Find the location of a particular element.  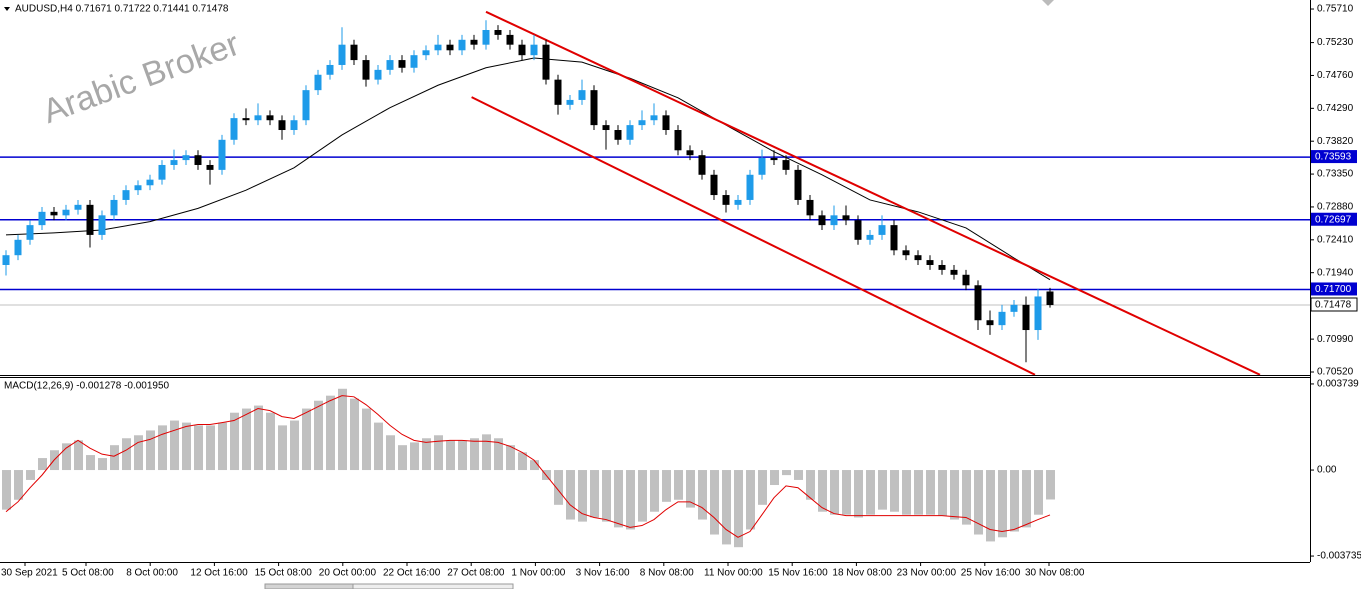

last-price-box is located at coordinates (1334, 304).